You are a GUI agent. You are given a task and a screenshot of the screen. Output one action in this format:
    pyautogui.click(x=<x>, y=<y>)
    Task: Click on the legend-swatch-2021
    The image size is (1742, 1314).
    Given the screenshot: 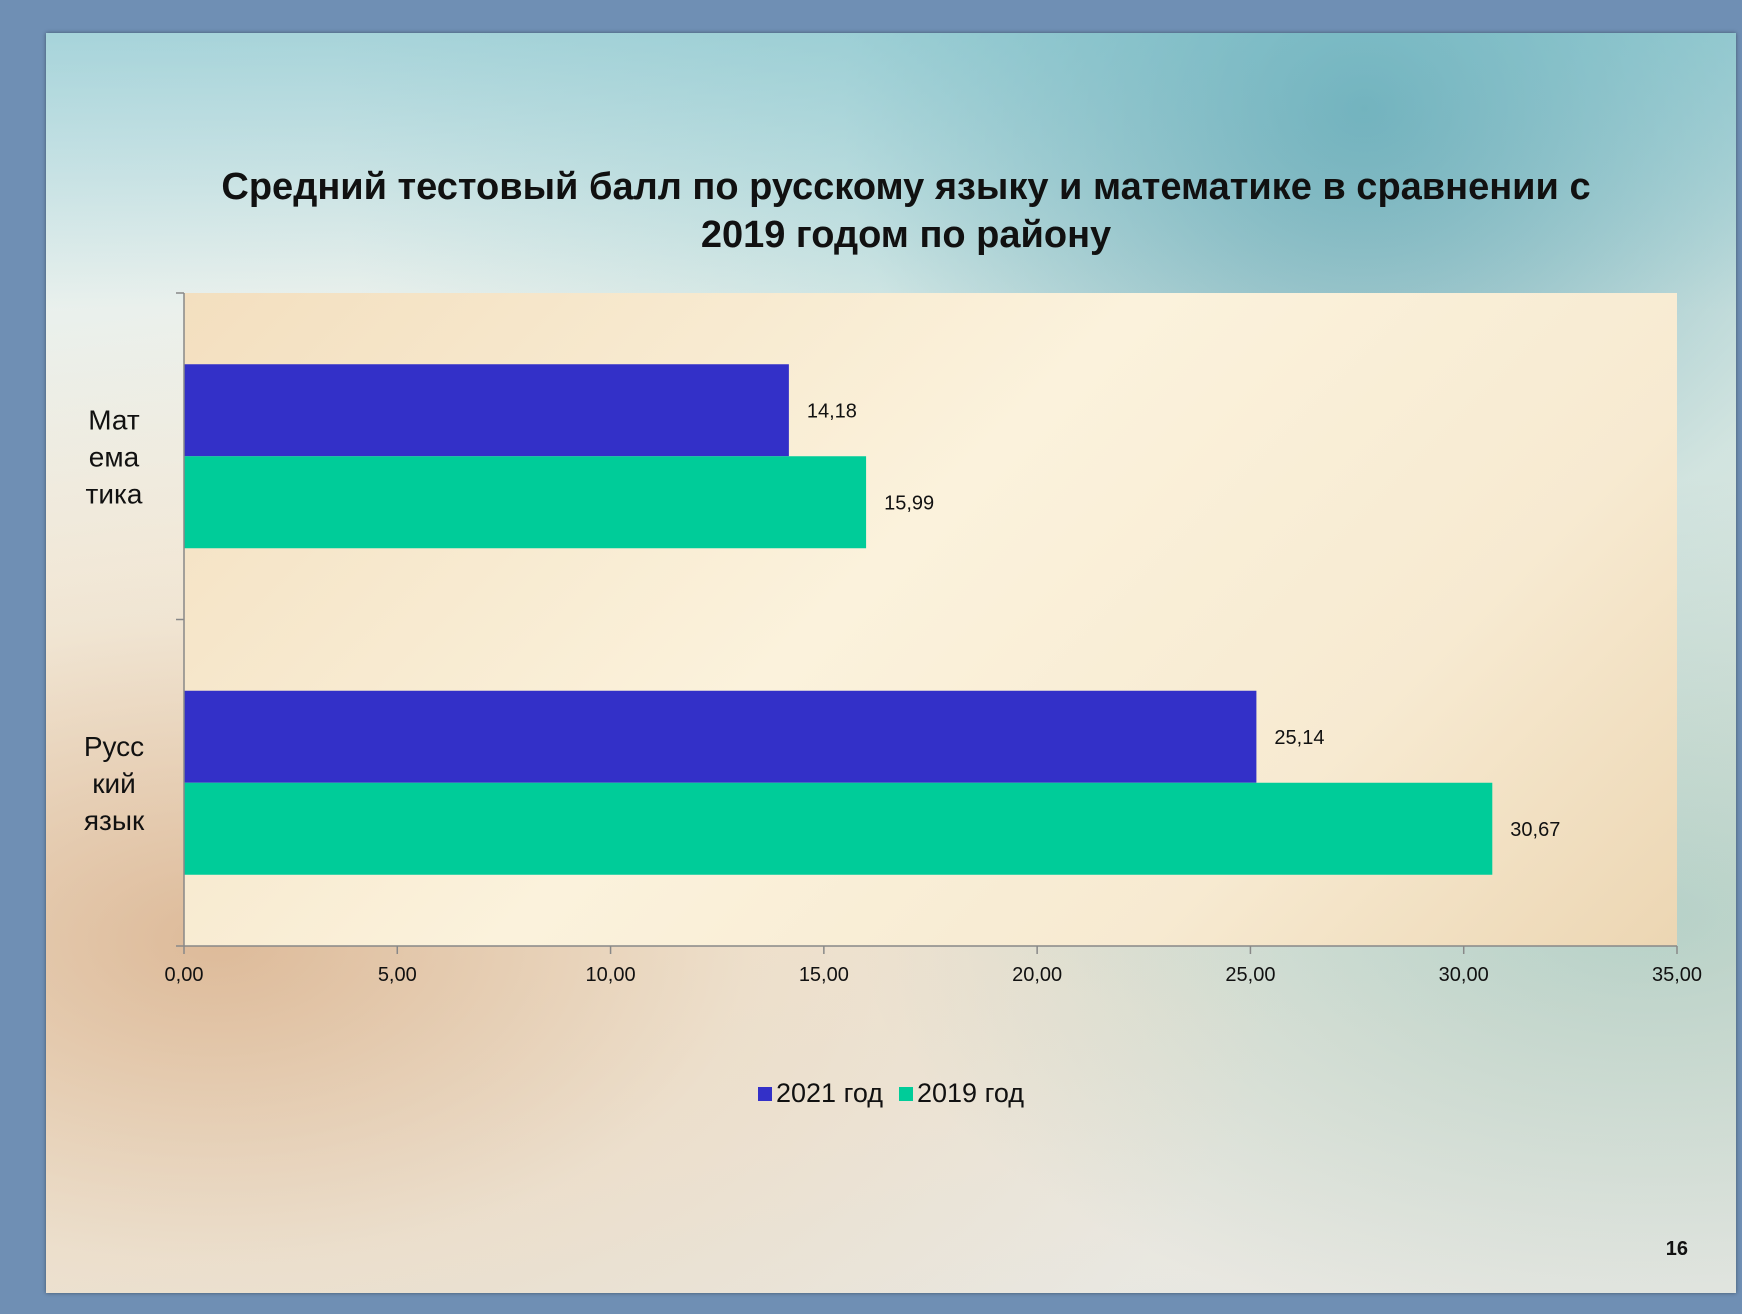 What is the action you would take?
    pyautogui.click(x=765, y=1093)
    